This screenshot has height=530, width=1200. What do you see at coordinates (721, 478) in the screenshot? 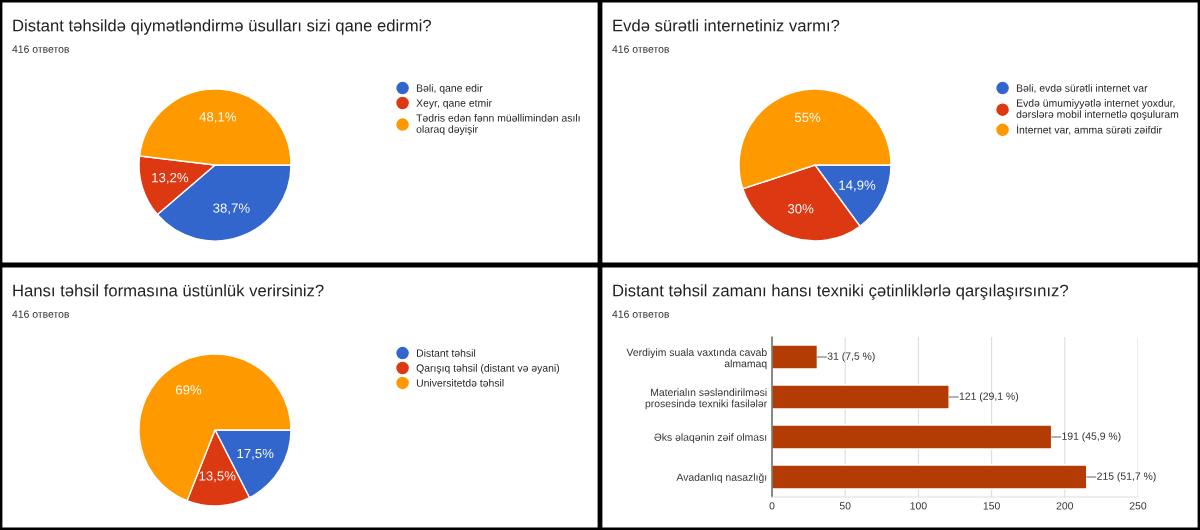
I see `y-tick-label: Avadanlıq nasazlığı` at bounding box center [721, 478].